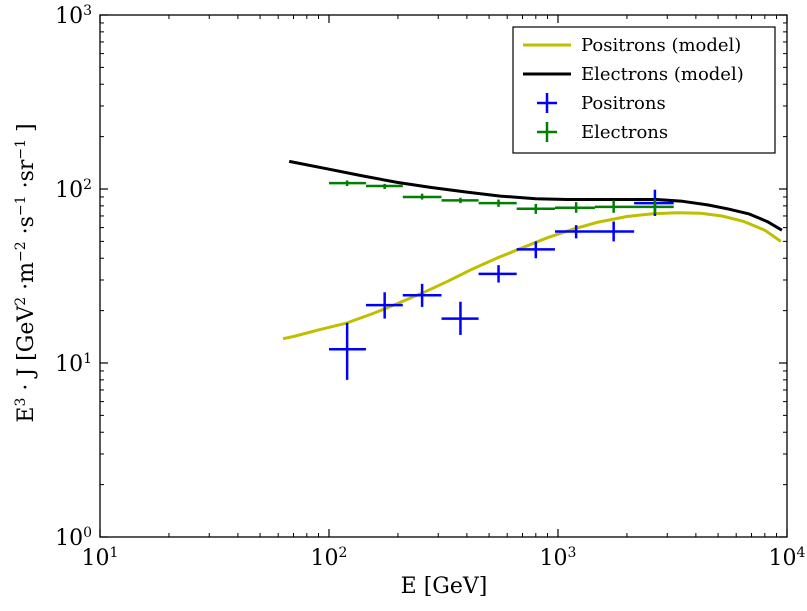  What do you see at coordinates (661, 45) in the screenshot?
I see `legend-label: Positrons (model)` at bounding box center [661, 45].